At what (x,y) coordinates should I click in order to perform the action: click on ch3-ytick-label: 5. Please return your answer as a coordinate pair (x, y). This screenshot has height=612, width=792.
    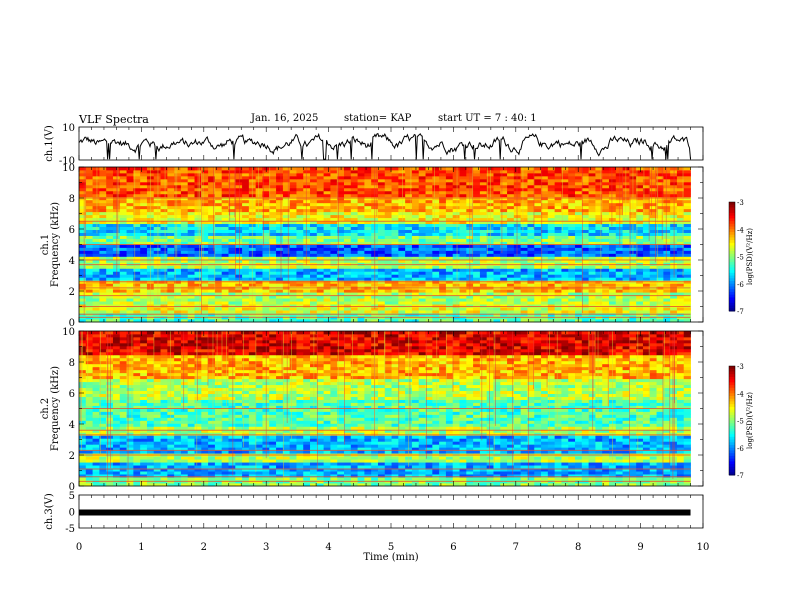
    Looking at the image, I should click on (72, 496).